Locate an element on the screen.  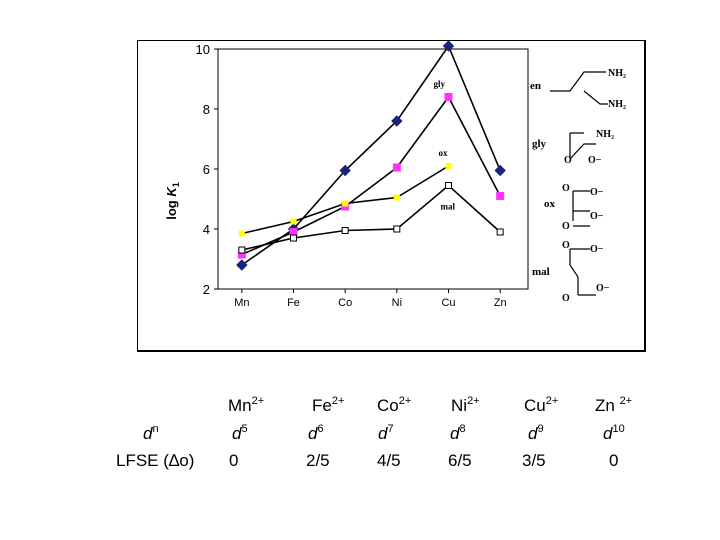
ion-ni: Ni2+ is located at coordinates (465, 405).